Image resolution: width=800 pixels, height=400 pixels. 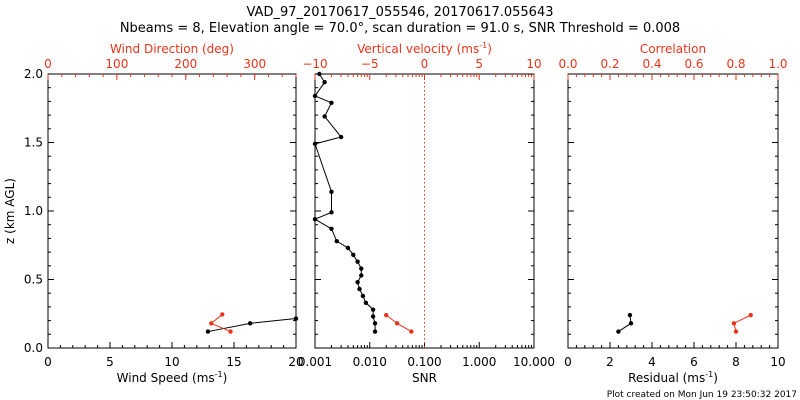 What do you see at coordinates (418, 49) in the screenshot?
I see `top-axis-title-main: Vertical velocity (ms` at bounding box center [418, 49].